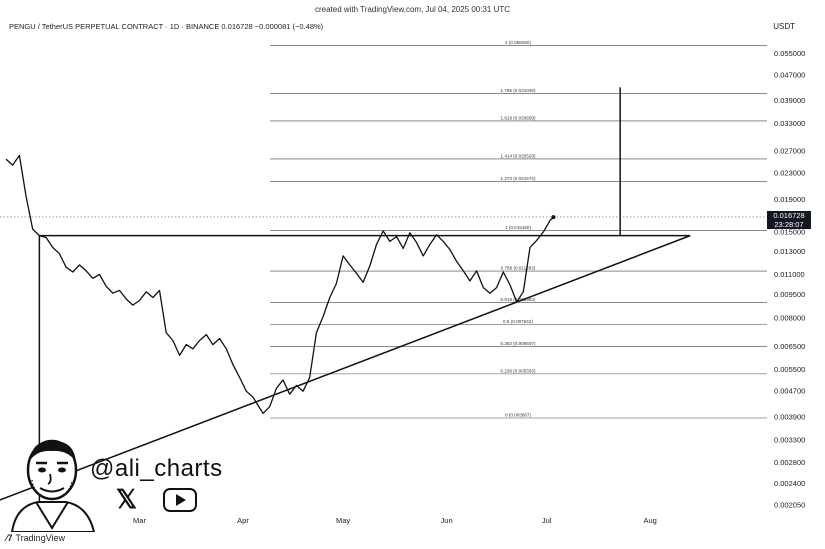 This screenshot has height=549, width=825. I want to click on fib-level-label: 0.236 (0.005333), so click(518, 370).